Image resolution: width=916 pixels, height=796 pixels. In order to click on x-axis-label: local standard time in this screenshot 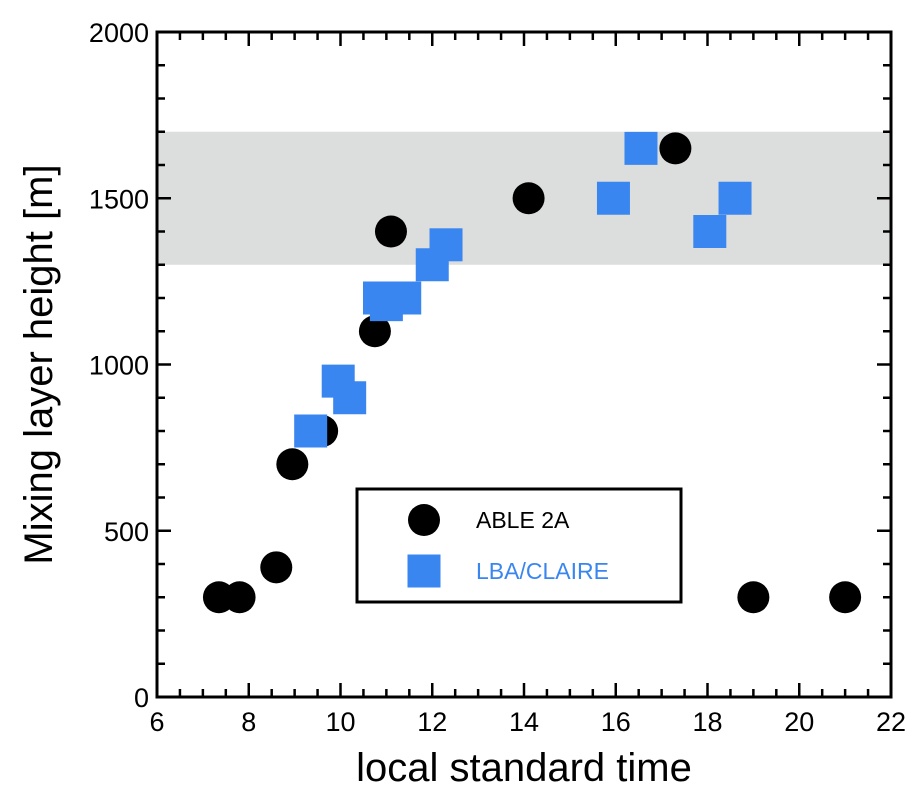, I will do `click(524, 768)`.